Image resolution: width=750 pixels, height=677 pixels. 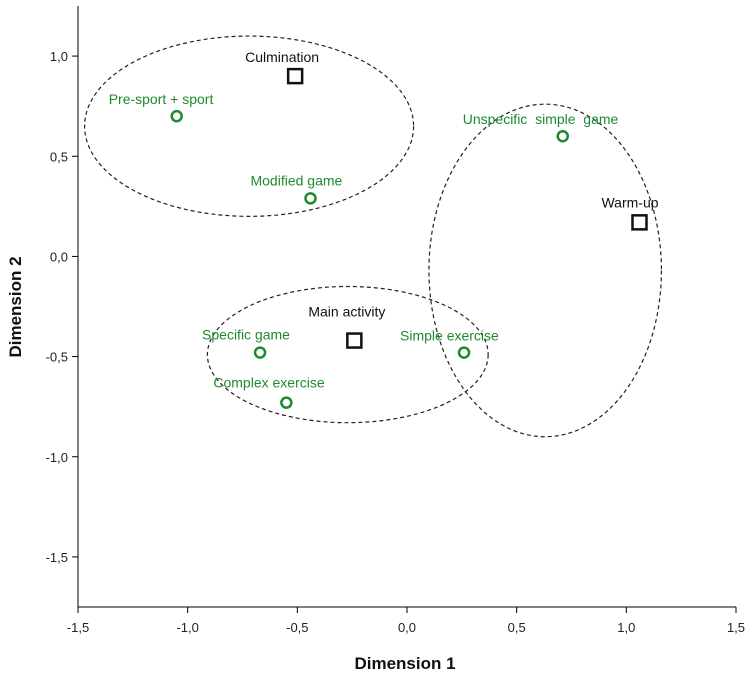 What do you see at coordinates (161, 99) in the screenshot?
I see `point-label: Pre-sport + sport` at bounding box center [161, 99].